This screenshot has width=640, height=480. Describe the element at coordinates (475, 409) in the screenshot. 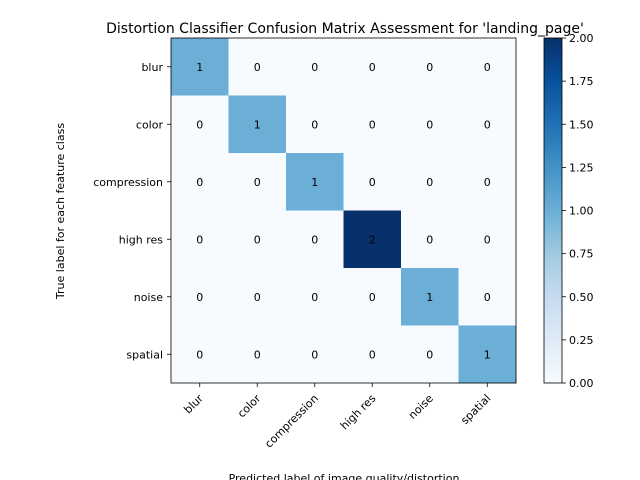

I see `x-tick-label: spatial` at that location.